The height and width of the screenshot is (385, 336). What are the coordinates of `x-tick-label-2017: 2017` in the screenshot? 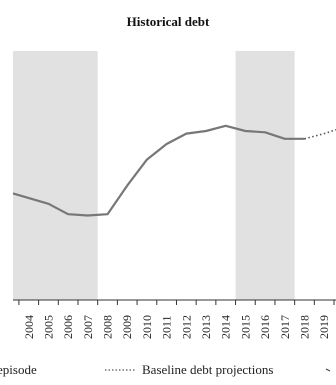 It's located at (285, 327).